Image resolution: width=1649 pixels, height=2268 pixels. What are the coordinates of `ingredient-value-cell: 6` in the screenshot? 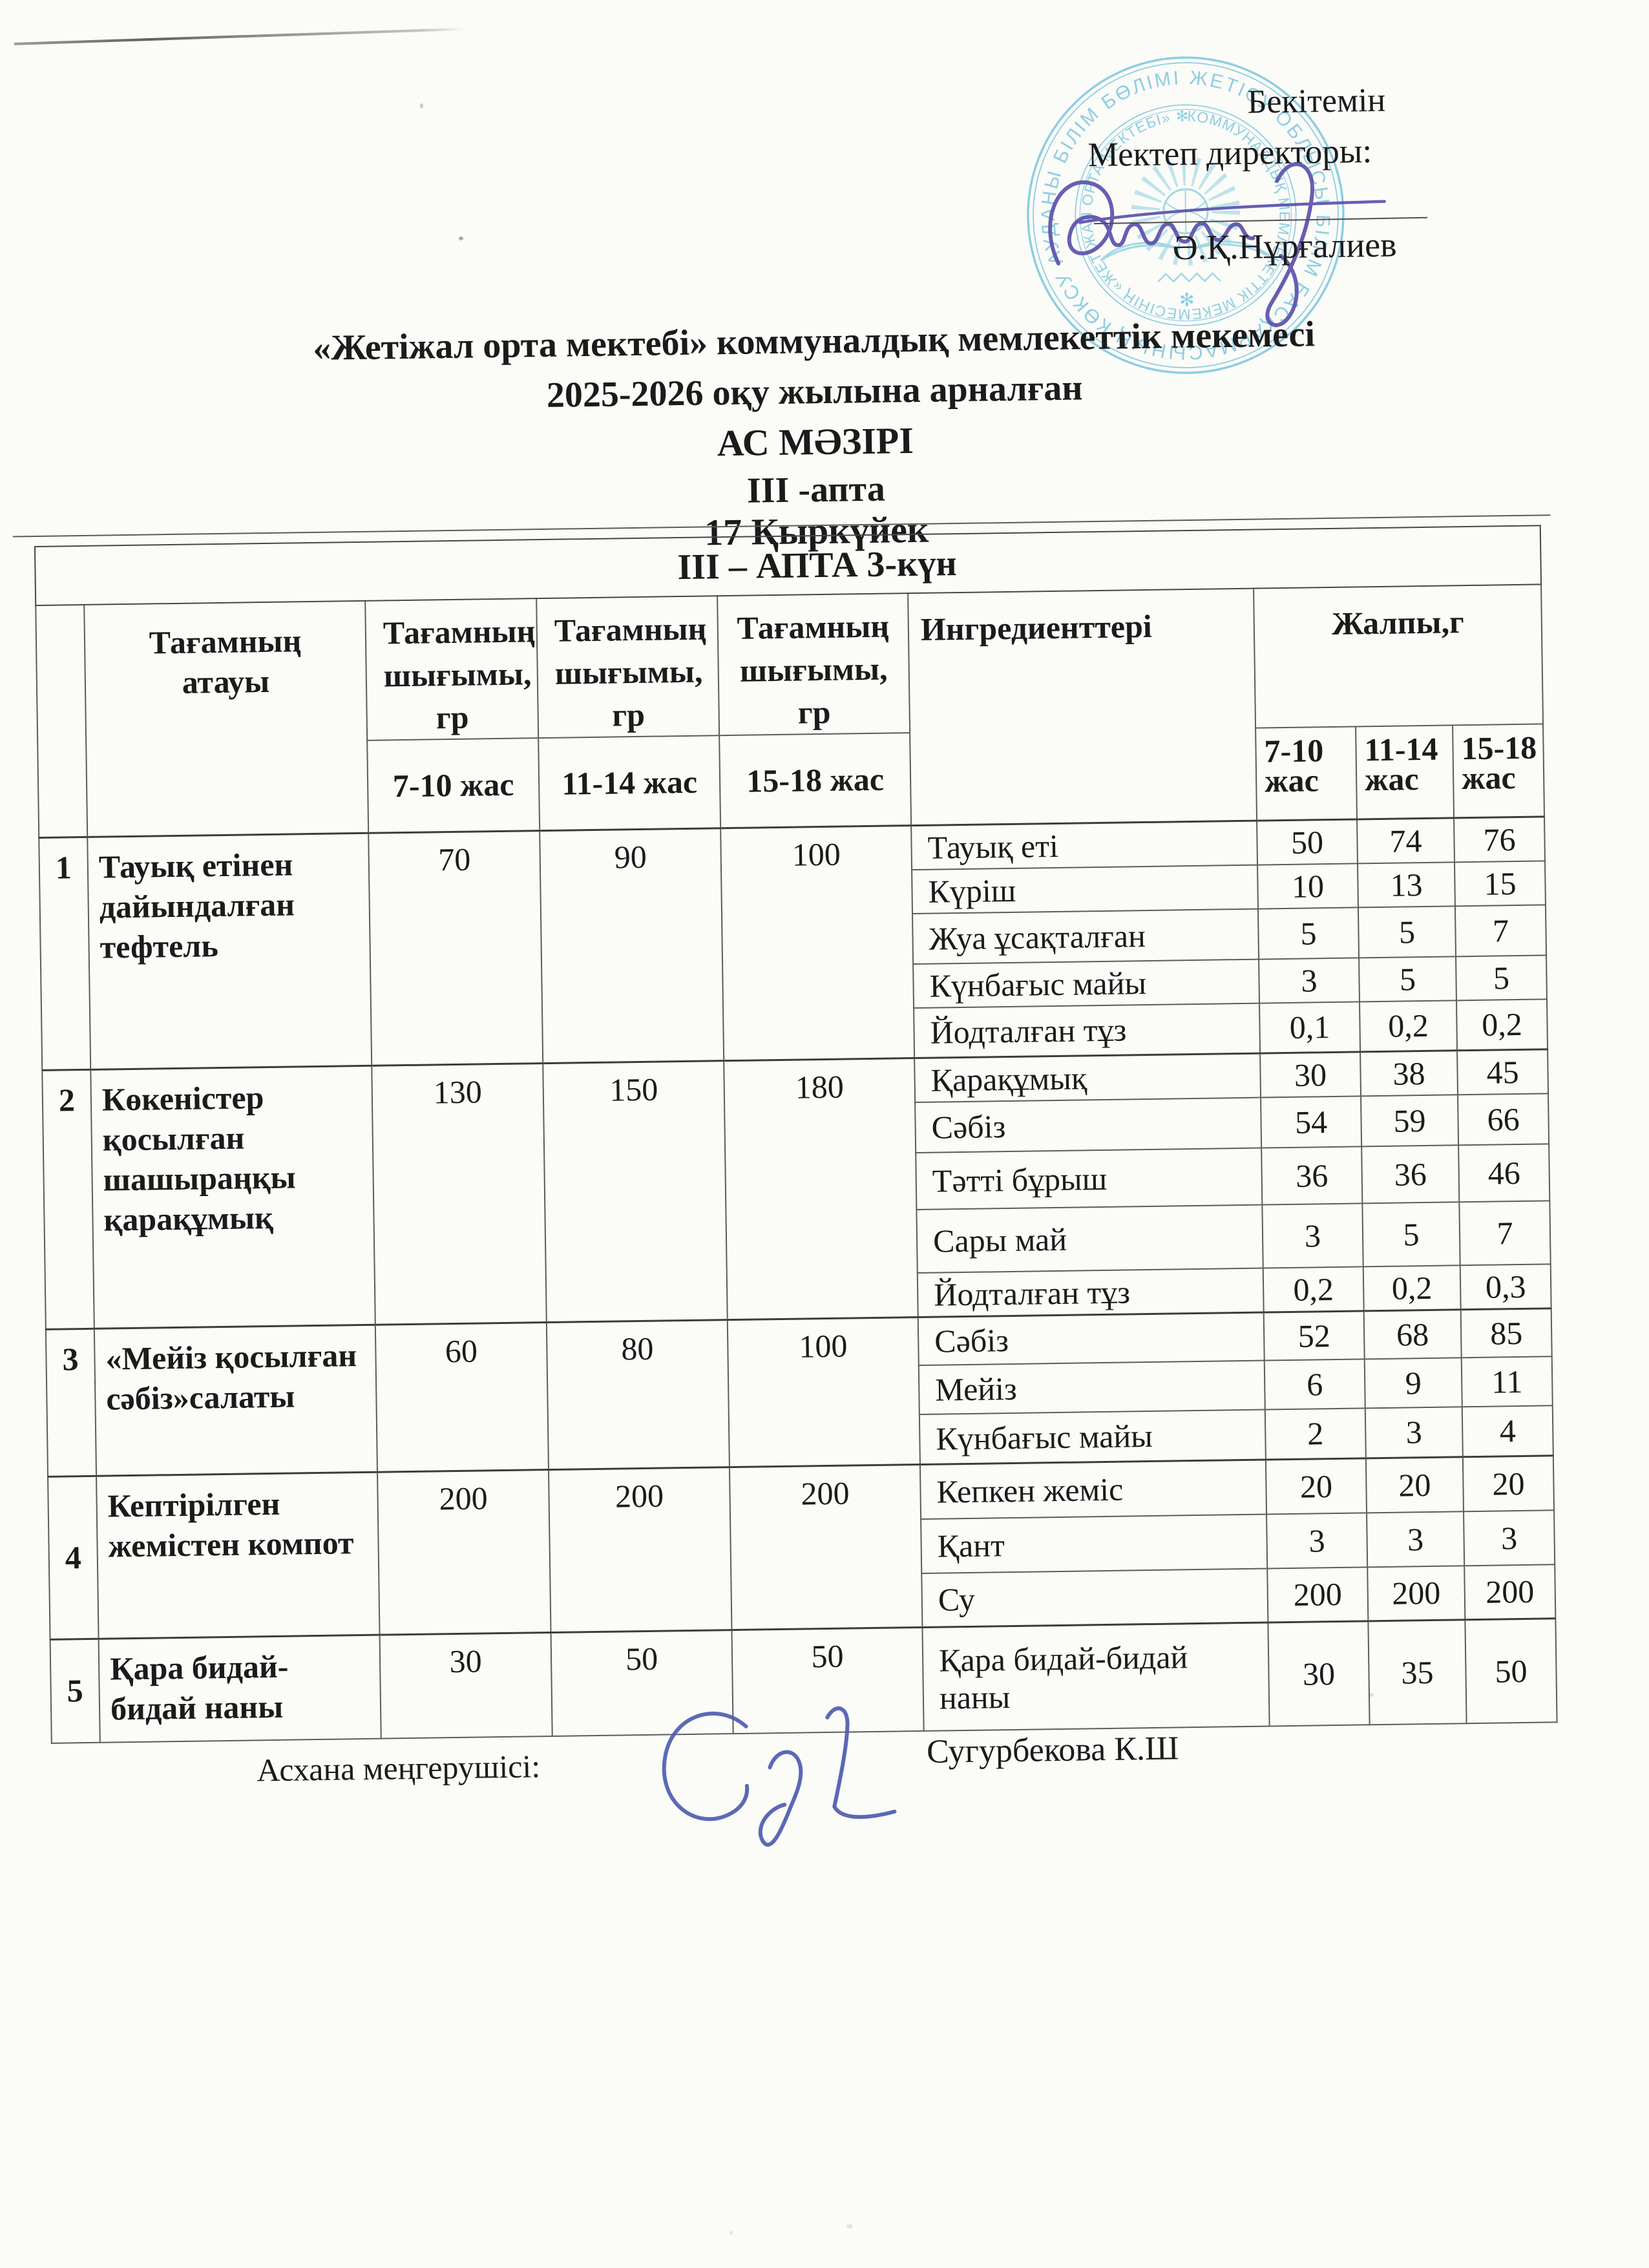 It's located at (1314, 1384).